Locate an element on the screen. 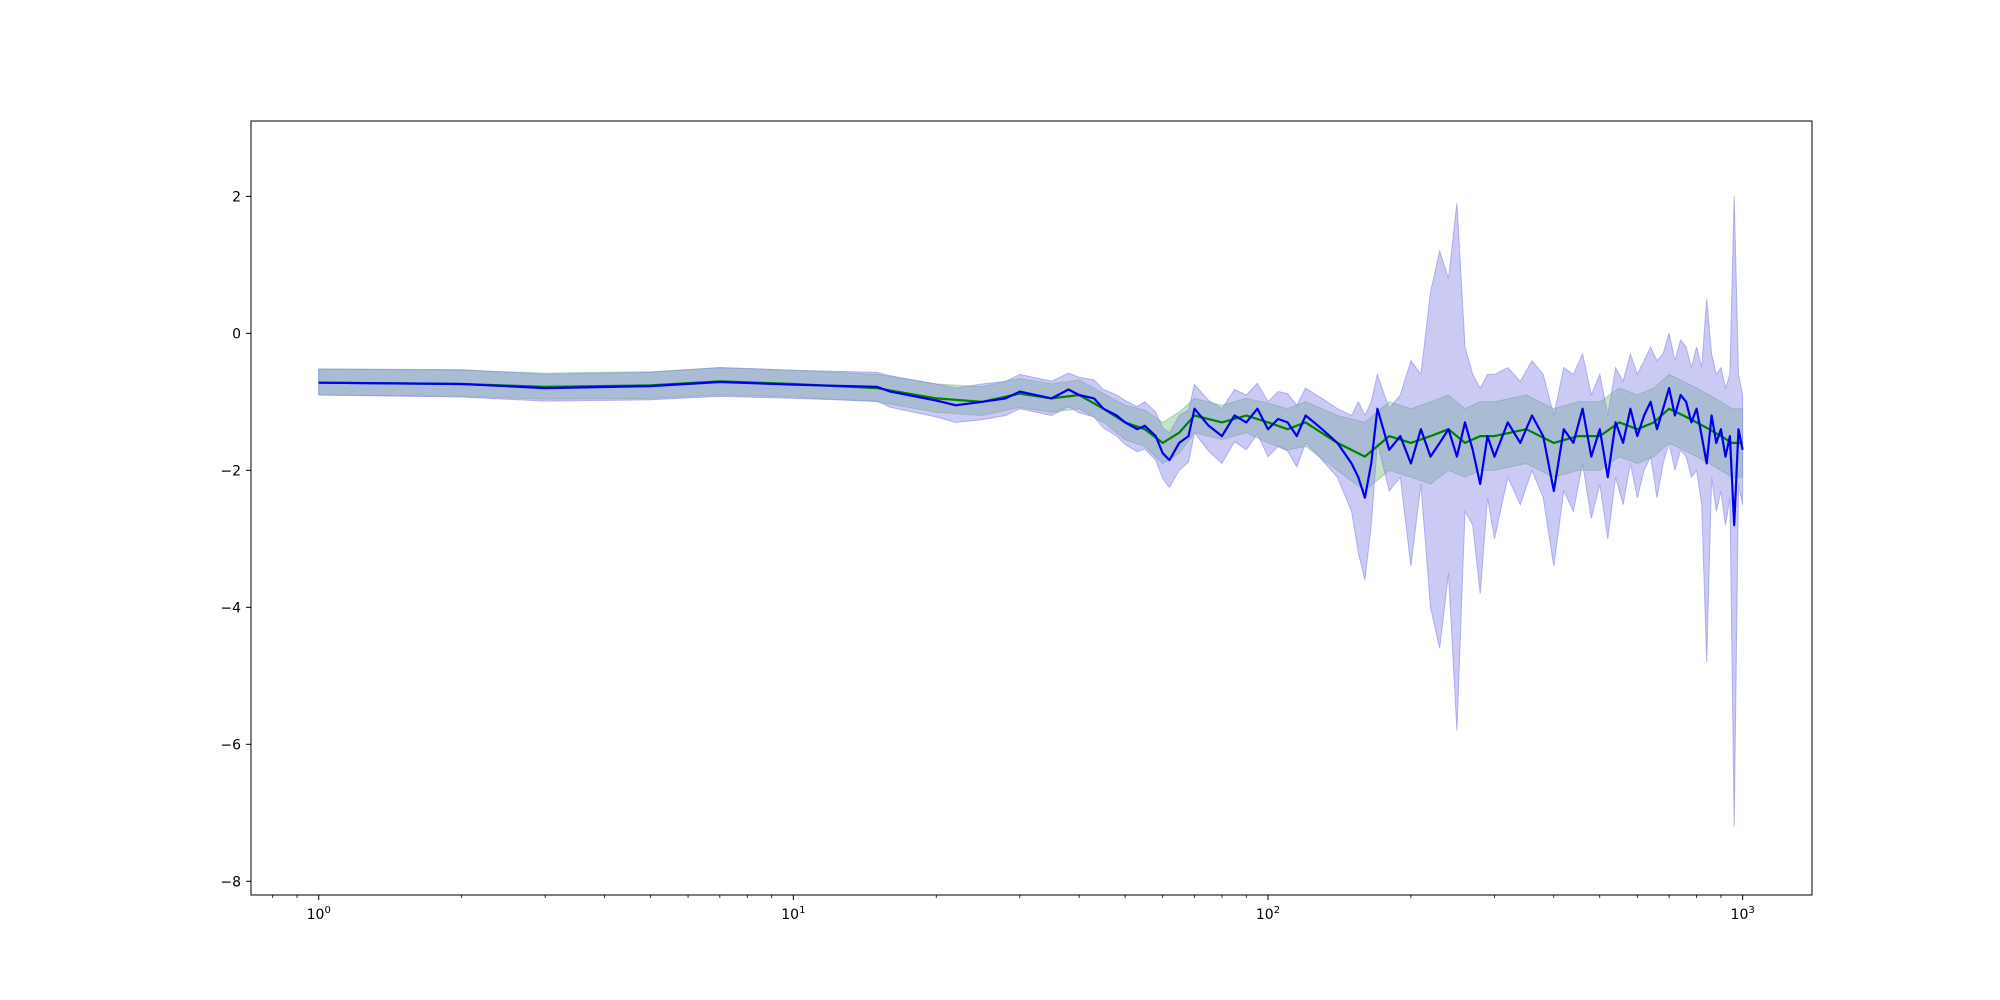  x-tick-label-1: 10¹ is located at coordinates (793, 914).